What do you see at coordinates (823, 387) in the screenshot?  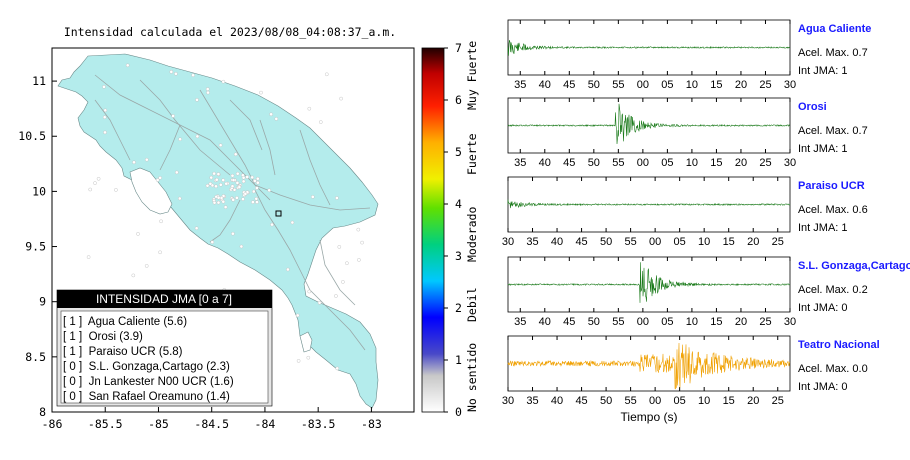 I see `int-jma-label: Int JMA: 0` at bounding box center [823, 387].